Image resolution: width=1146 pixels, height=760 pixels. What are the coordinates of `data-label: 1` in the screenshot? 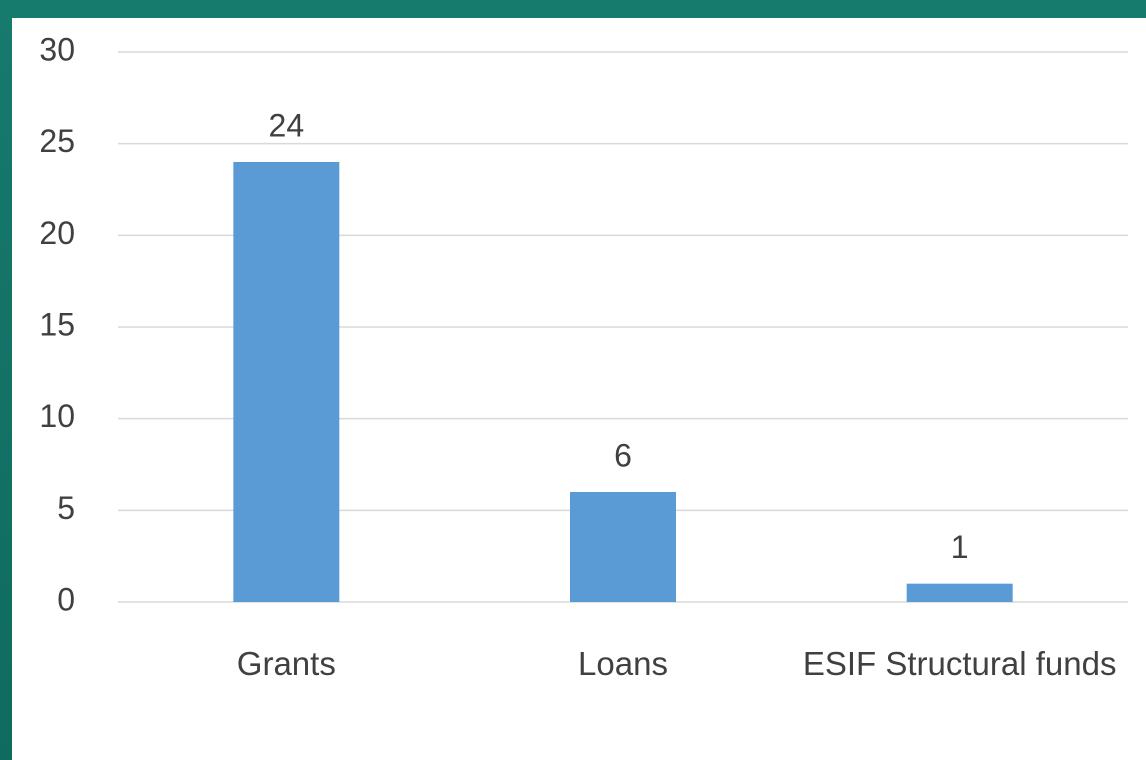 It's located at (960, 547).